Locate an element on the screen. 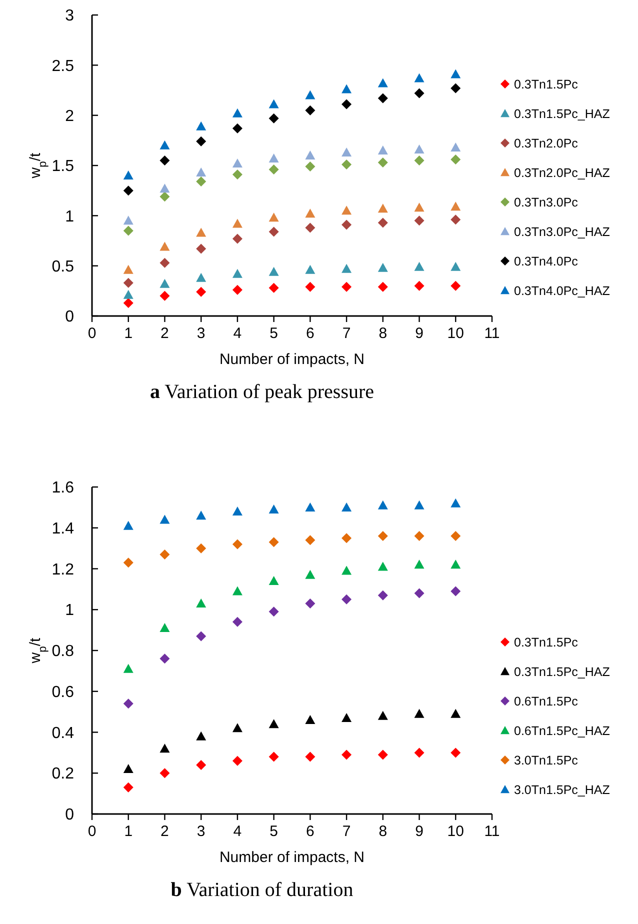 This screenshot has height=924, width=638. y-tick-label: 1.2 is located at coordinates (63, 569).